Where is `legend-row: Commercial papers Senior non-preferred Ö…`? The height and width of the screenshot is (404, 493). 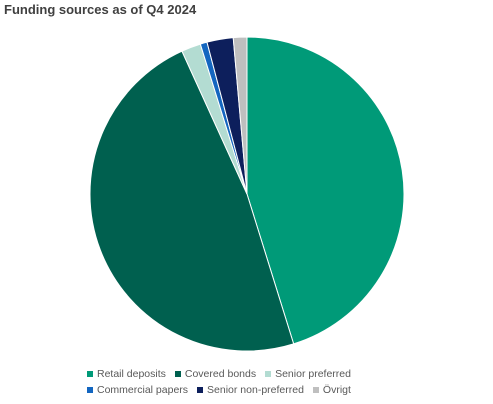 legend-row: Commercial papers Senior non-preferred Ö… is located at coordinates (252, 390).